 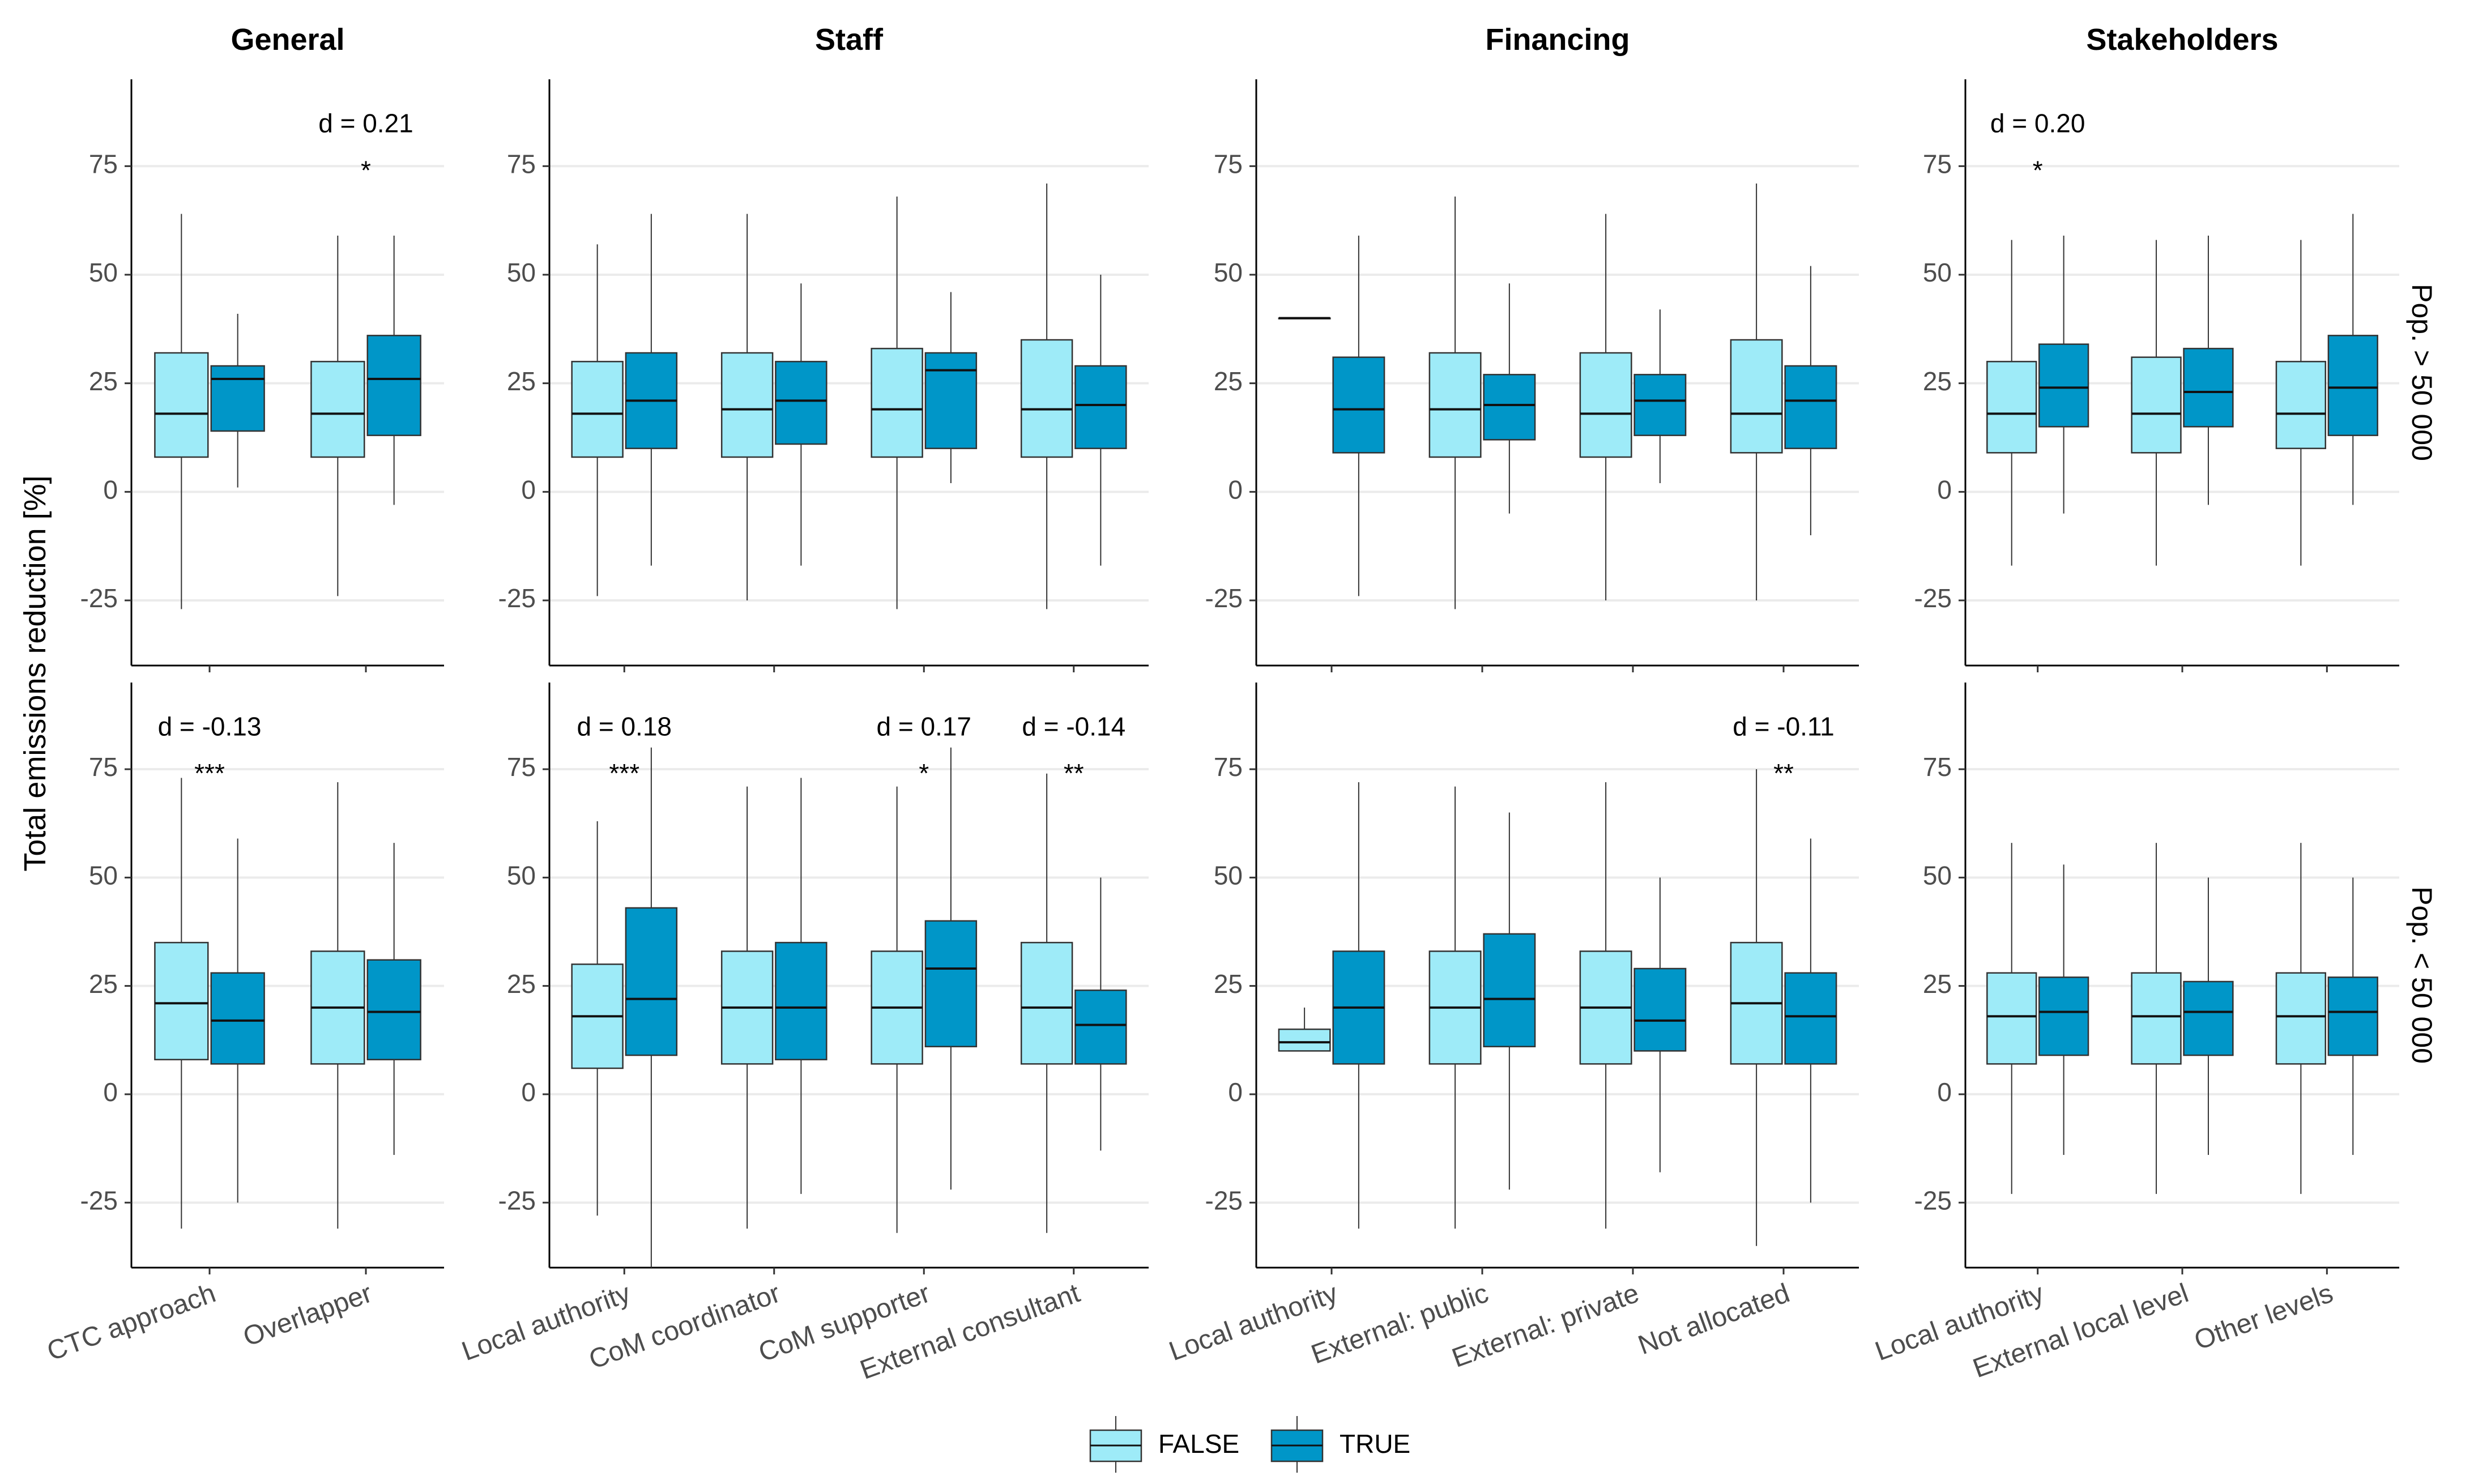 What do you see at coordinates (210, 726) in the screenshot?
I see `effect-size-label: d = -0.13` at bounding box center [210, 726].